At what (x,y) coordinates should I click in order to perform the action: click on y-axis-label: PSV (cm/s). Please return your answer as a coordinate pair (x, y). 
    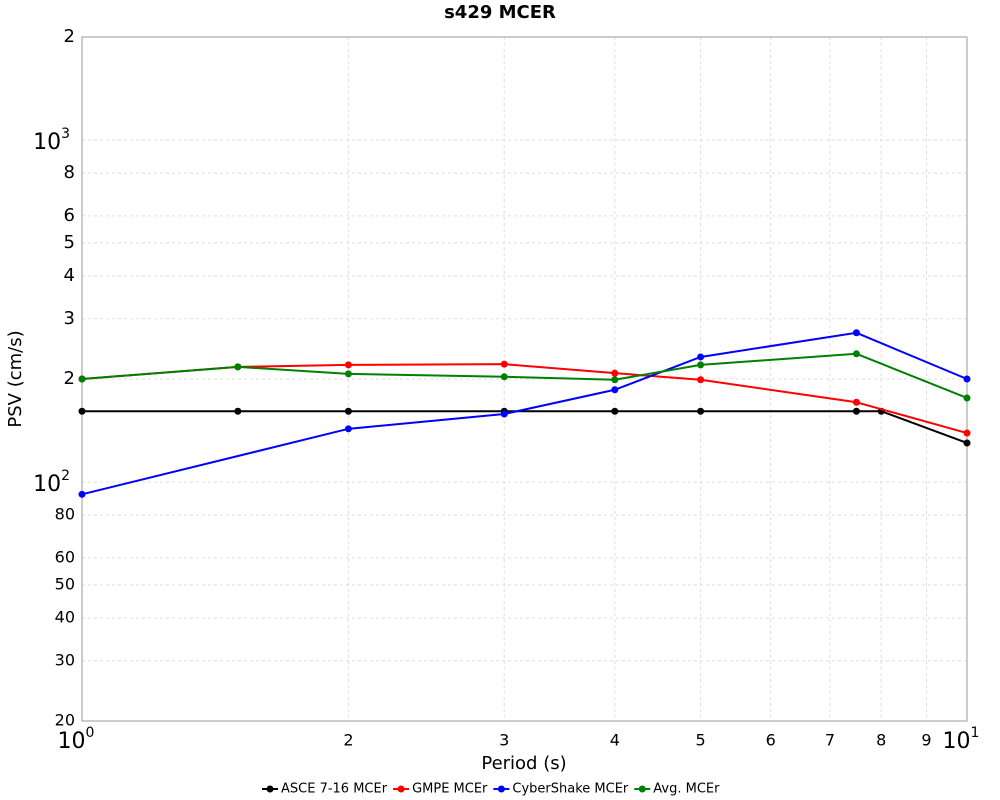
    Looking at the image, I should click on (15, 378).